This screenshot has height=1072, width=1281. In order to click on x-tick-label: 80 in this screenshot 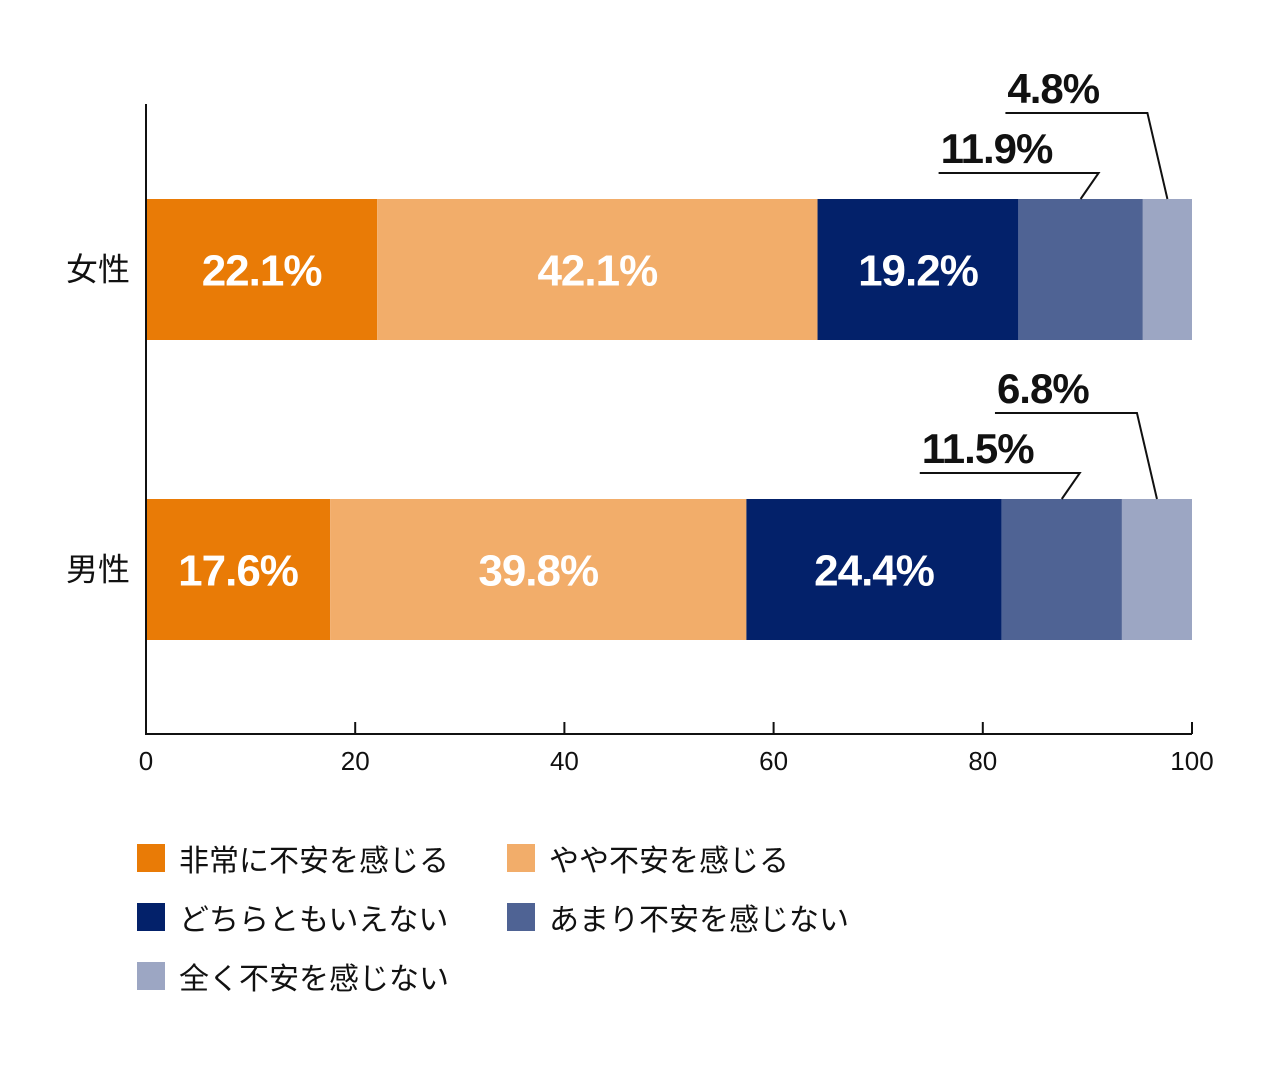, I will do `click(982, 761)`.